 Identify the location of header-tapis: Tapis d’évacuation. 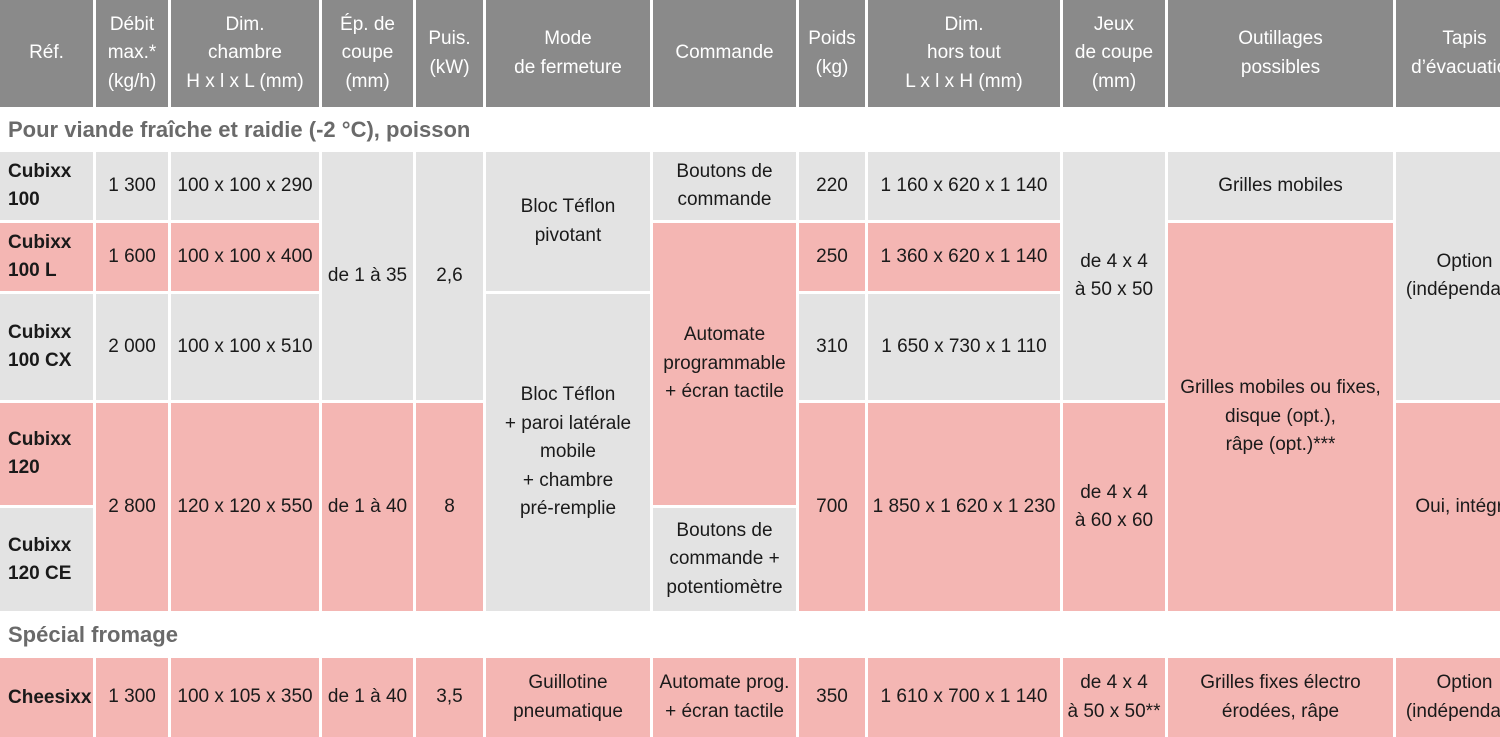
(1448, 53).